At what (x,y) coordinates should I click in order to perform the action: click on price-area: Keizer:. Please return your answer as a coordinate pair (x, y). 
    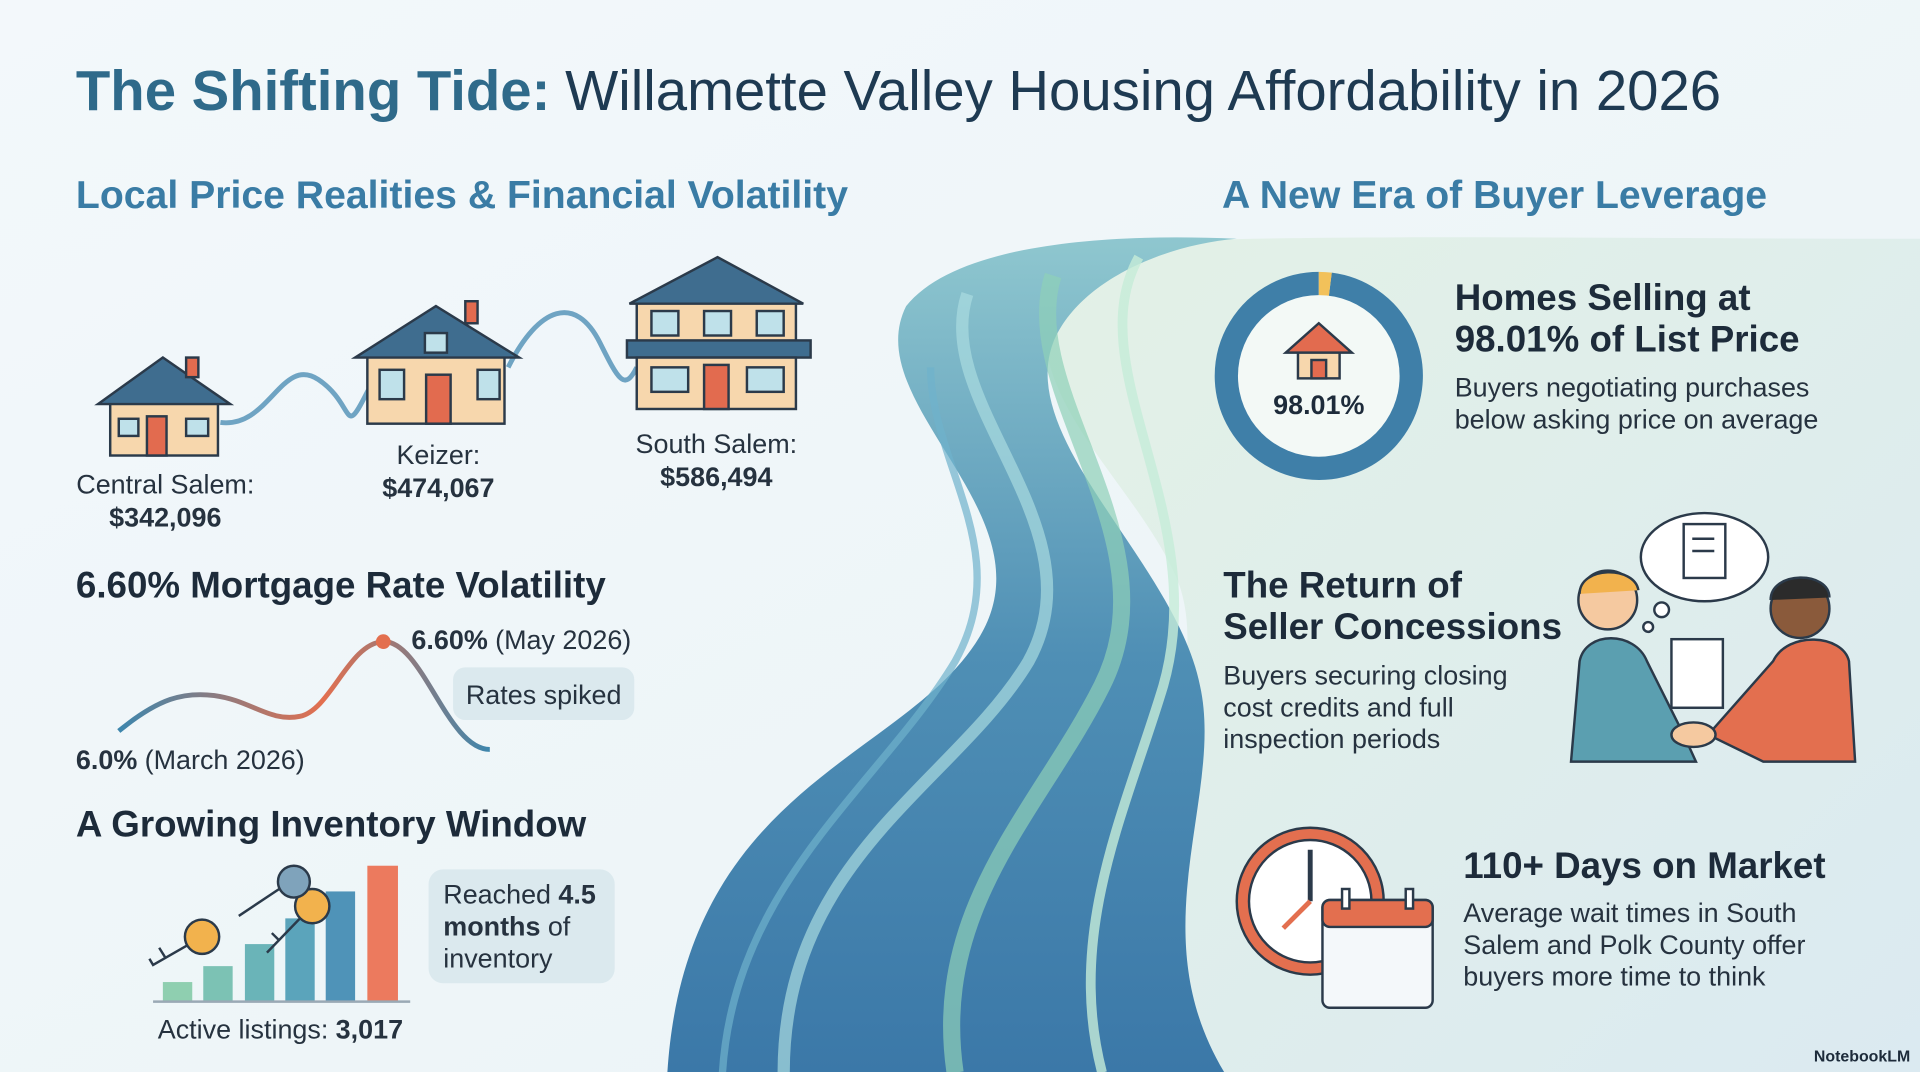
    Looking at the image, I should click on (438, 455).